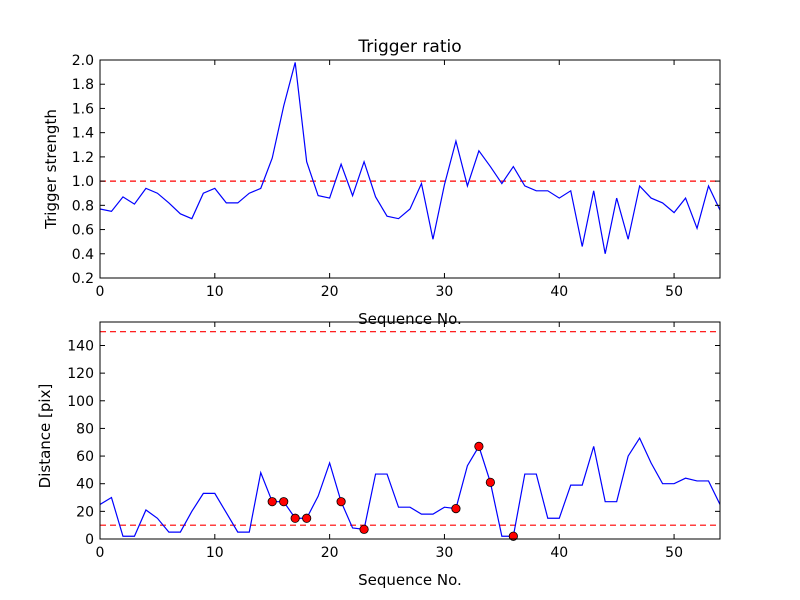  I want to click on y-tick-label: 0.8, so click(83, 206).